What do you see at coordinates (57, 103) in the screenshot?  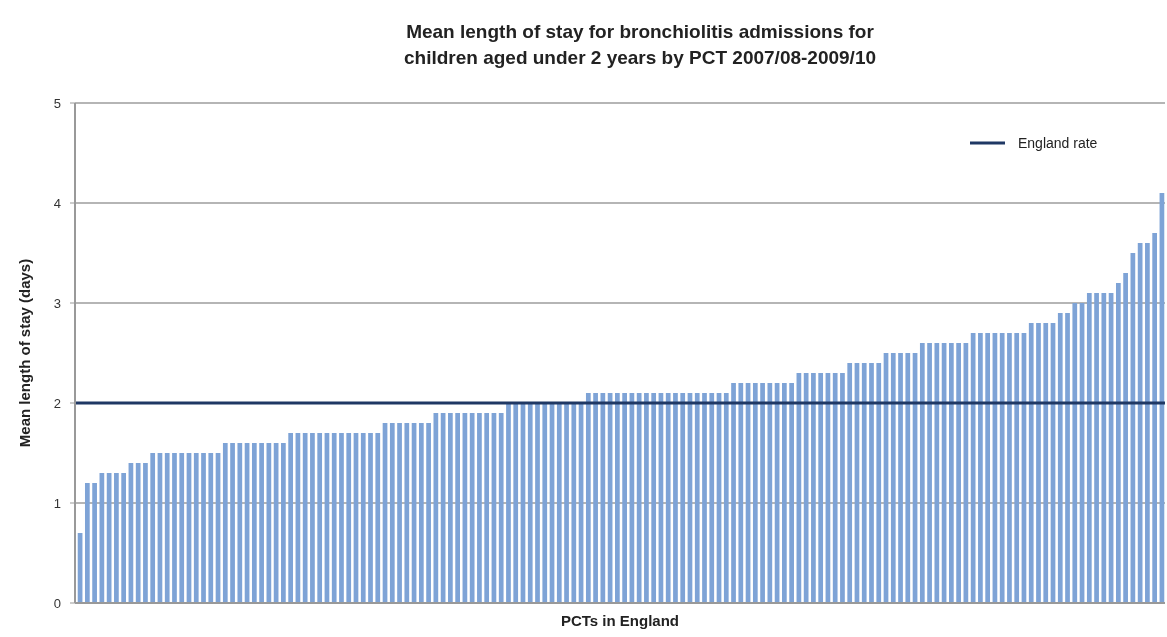 I see `y-tick-label: 5` at bounding box center [57, 103].